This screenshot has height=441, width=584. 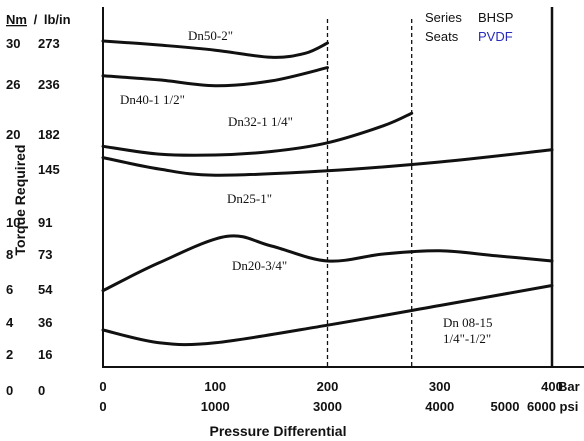 What do you see at coordinates (10, 322) in the screenshot?
I see `y-tick-nm: 4` at bounding box center [10, 322].